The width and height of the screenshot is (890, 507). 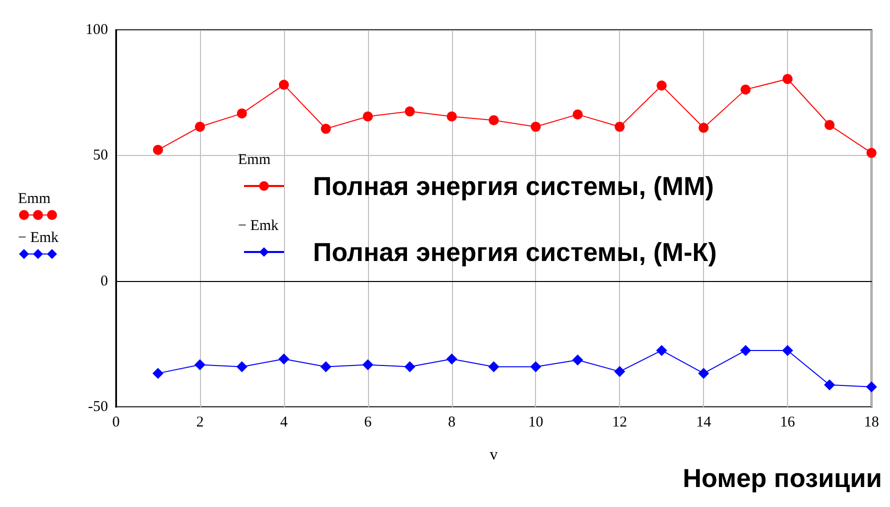 What do you see at coordinates (100, 156) in the screenshot?
I see `y-tick-label: 50` at bounding box center [100, 156].